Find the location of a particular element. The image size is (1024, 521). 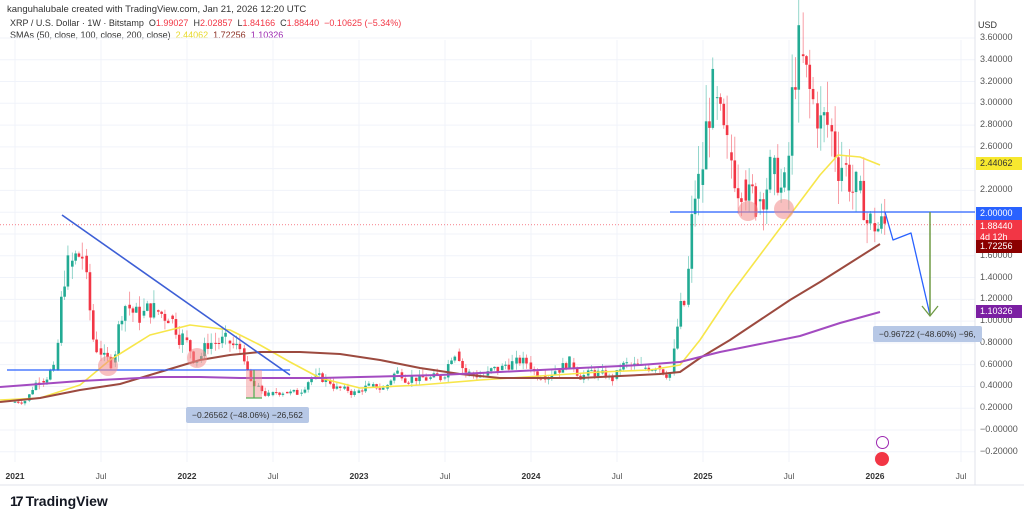

level-price-tag: 2.00000 is located at coordinates (999, 213).